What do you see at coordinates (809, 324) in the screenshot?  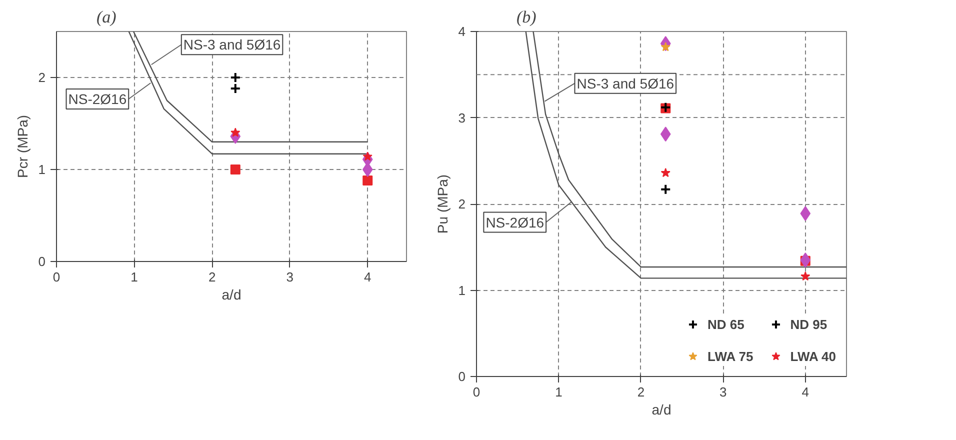 I see `legend-label: ND 95` at bounding box center [809, 324].